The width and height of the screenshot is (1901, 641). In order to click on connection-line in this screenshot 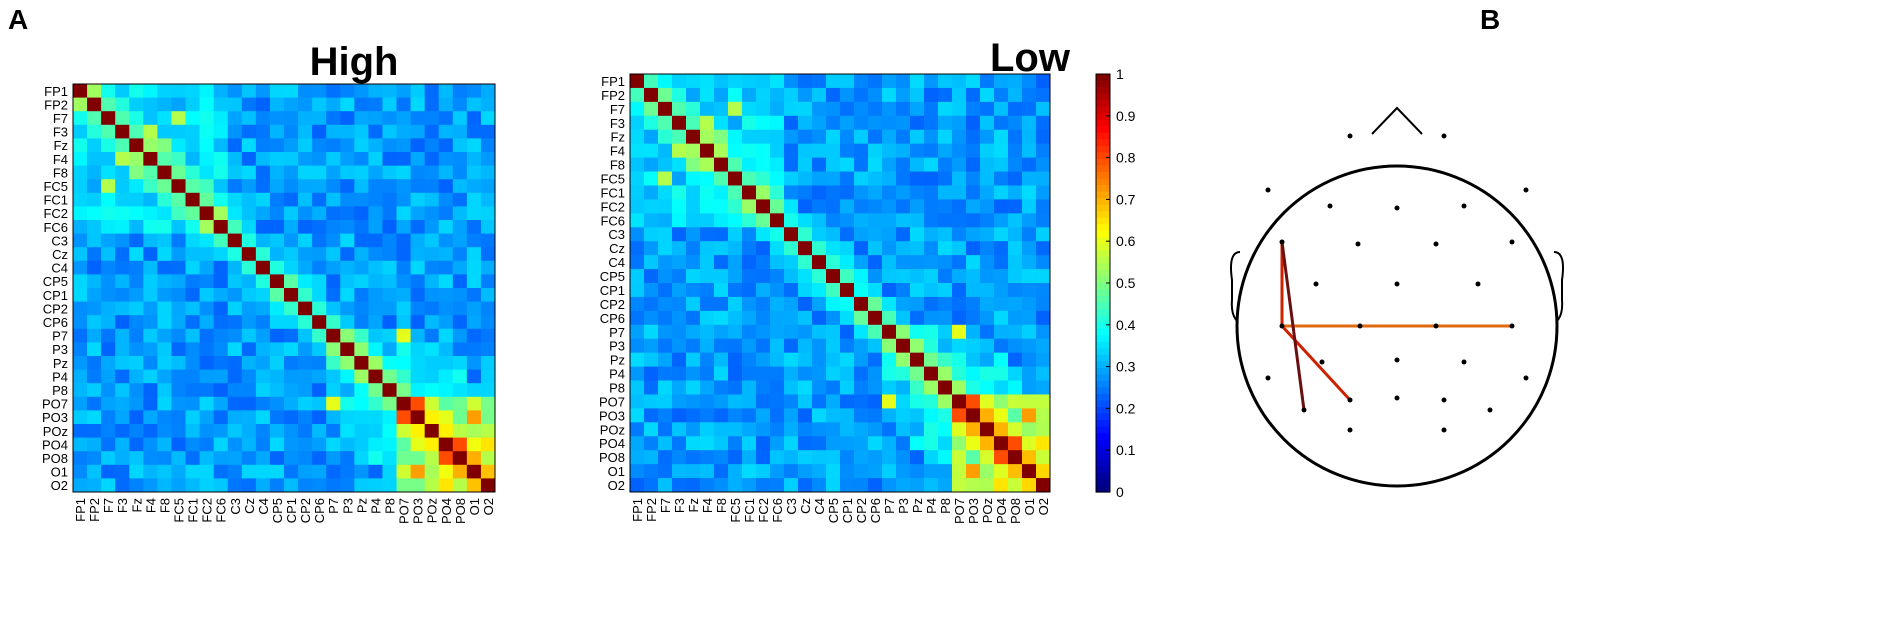, I will do `click(1293, 326)`.